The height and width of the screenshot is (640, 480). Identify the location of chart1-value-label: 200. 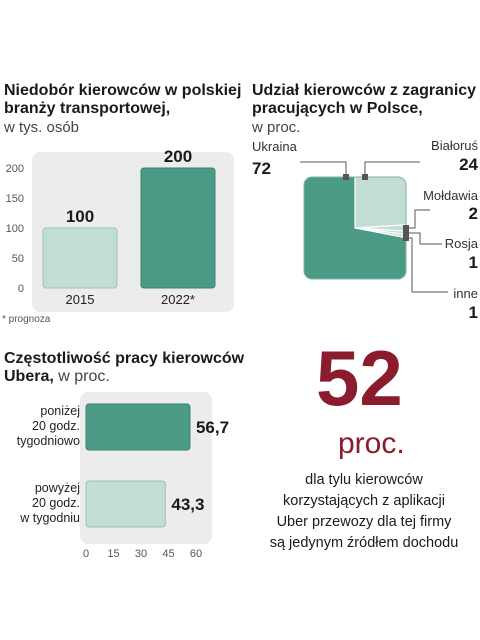
(178, 156).